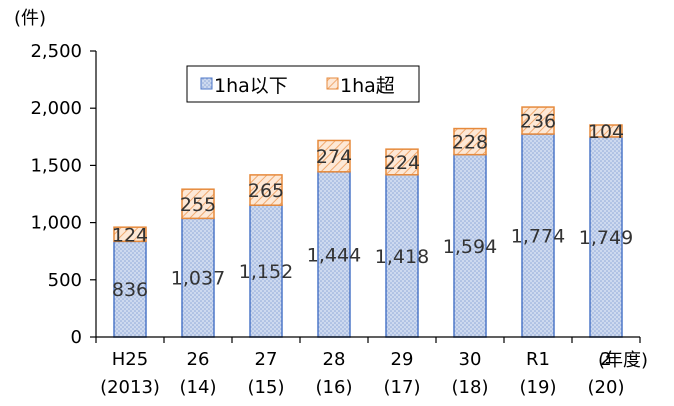 This screenshot has height=406, width=674. I want to click on x-category-sublabel: (2013), so click(130, 387).